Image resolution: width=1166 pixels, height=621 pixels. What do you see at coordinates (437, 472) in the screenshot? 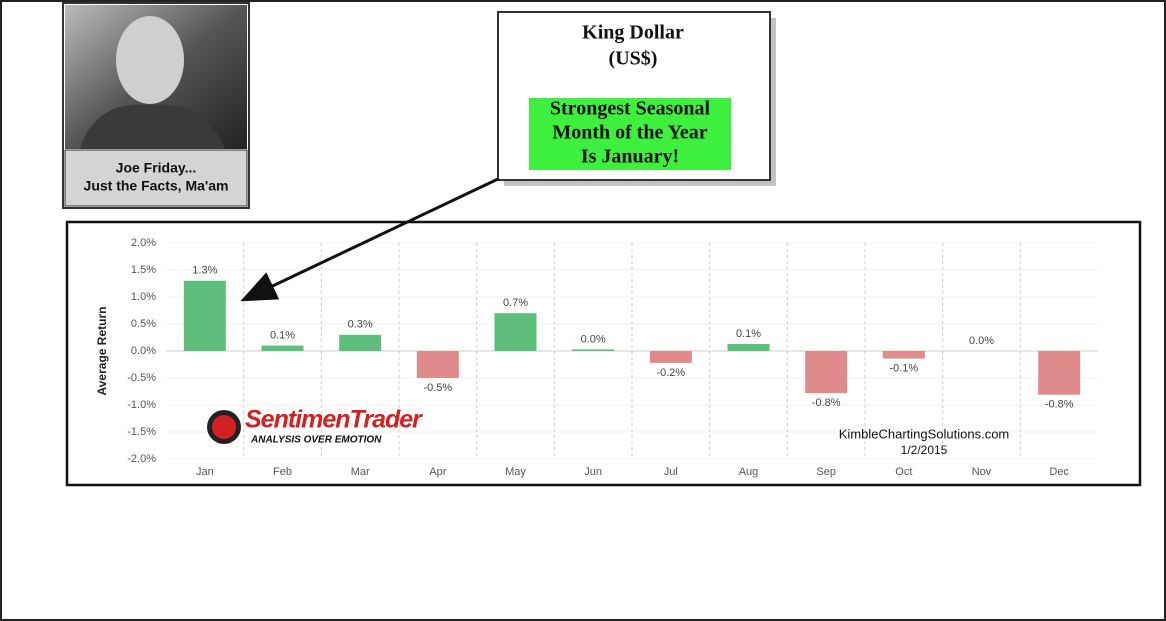
I see `x-tick-label: Apr` at bounding box center [437, 472].